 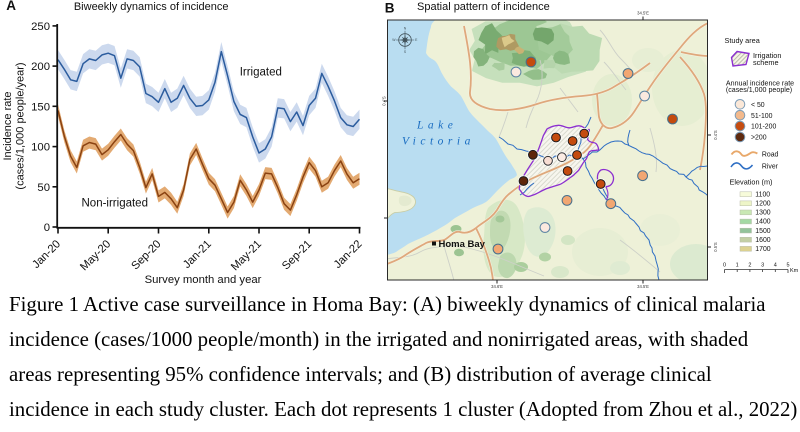 What do you see at coordinates (751, 182) in the screenshot?
I see `svg-text: Elevation (m)` at bounding box center [751, 182].